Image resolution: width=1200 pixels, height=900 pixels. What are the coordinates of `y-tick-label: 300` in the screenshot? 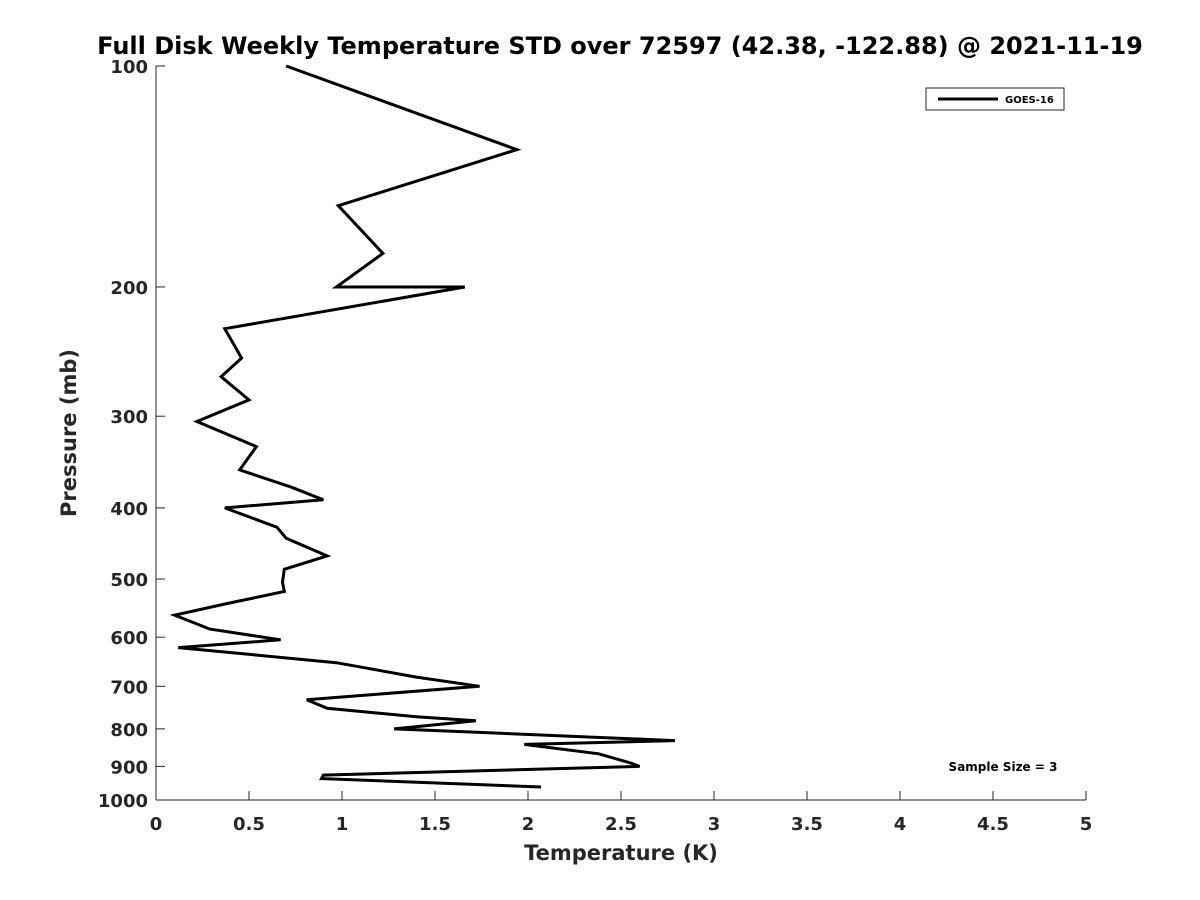 It's located at (129, 417).